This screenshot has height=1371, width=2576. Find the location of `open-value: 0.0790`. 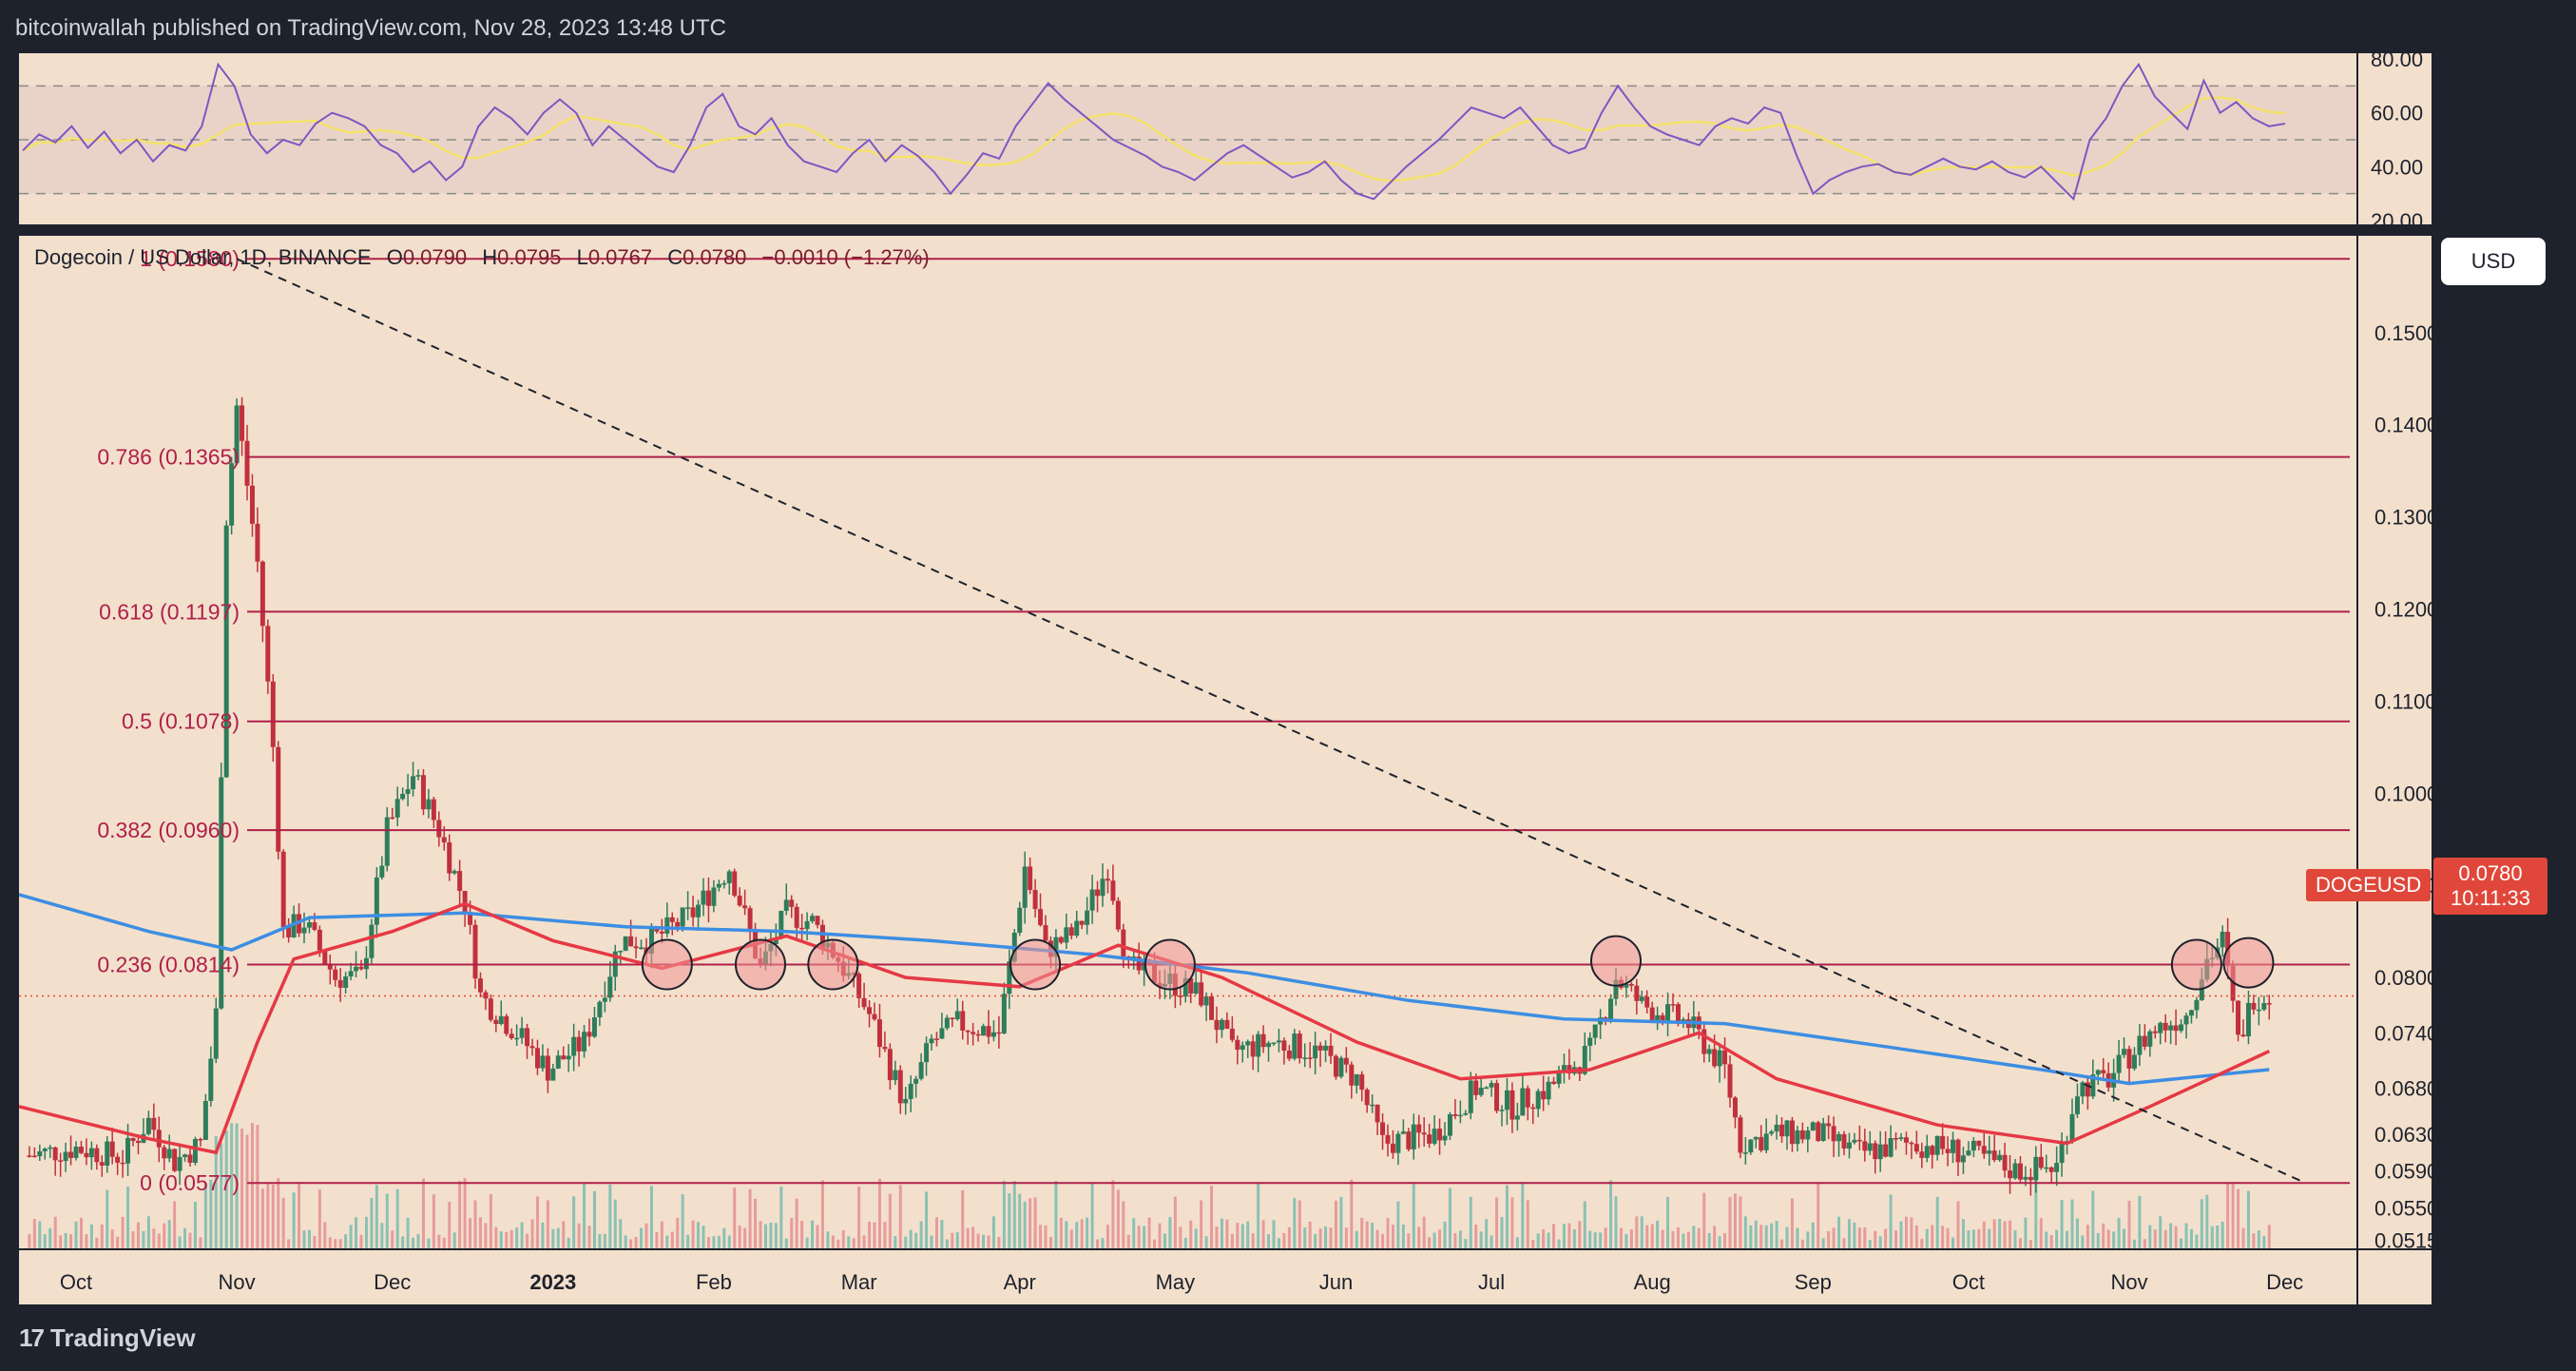

open-value: 0.0790 is located at coordinates (435, 257).